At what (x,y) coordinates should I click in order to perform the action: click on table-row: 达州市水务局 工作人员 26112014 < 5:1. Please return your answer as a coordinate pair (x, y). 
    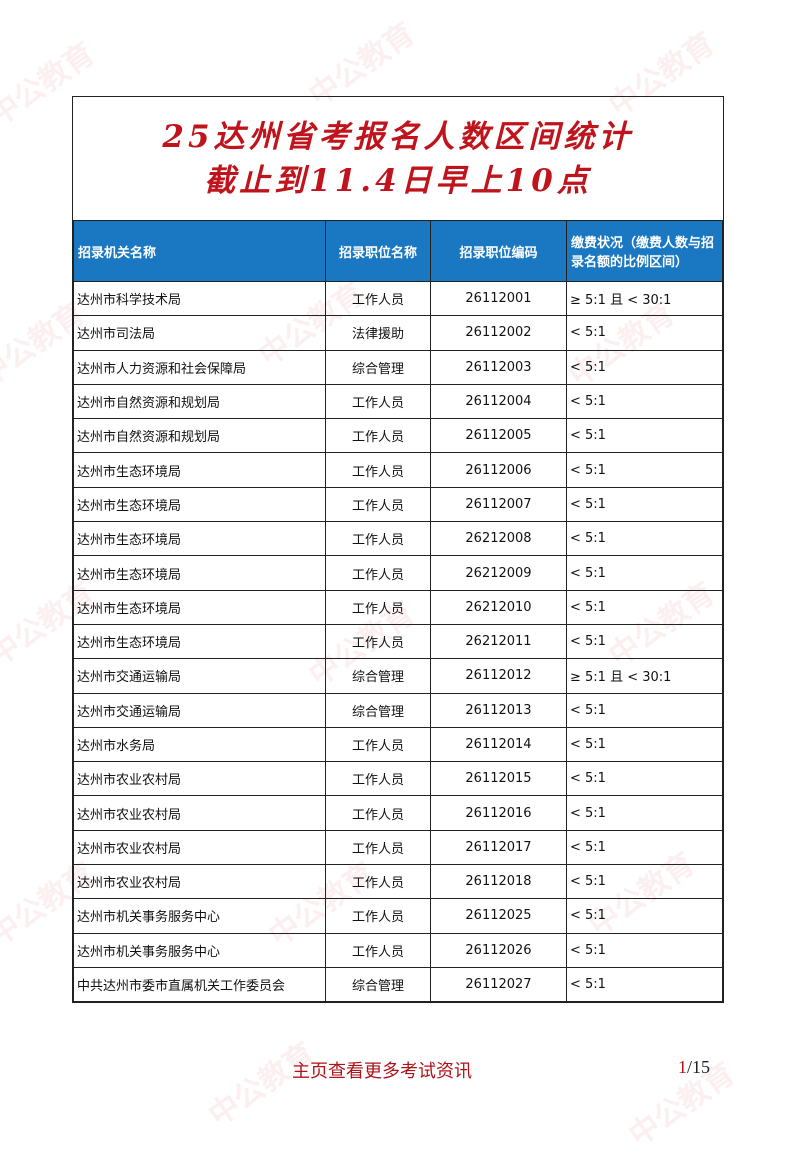
    Looking at the image, I should click on (398, 744).